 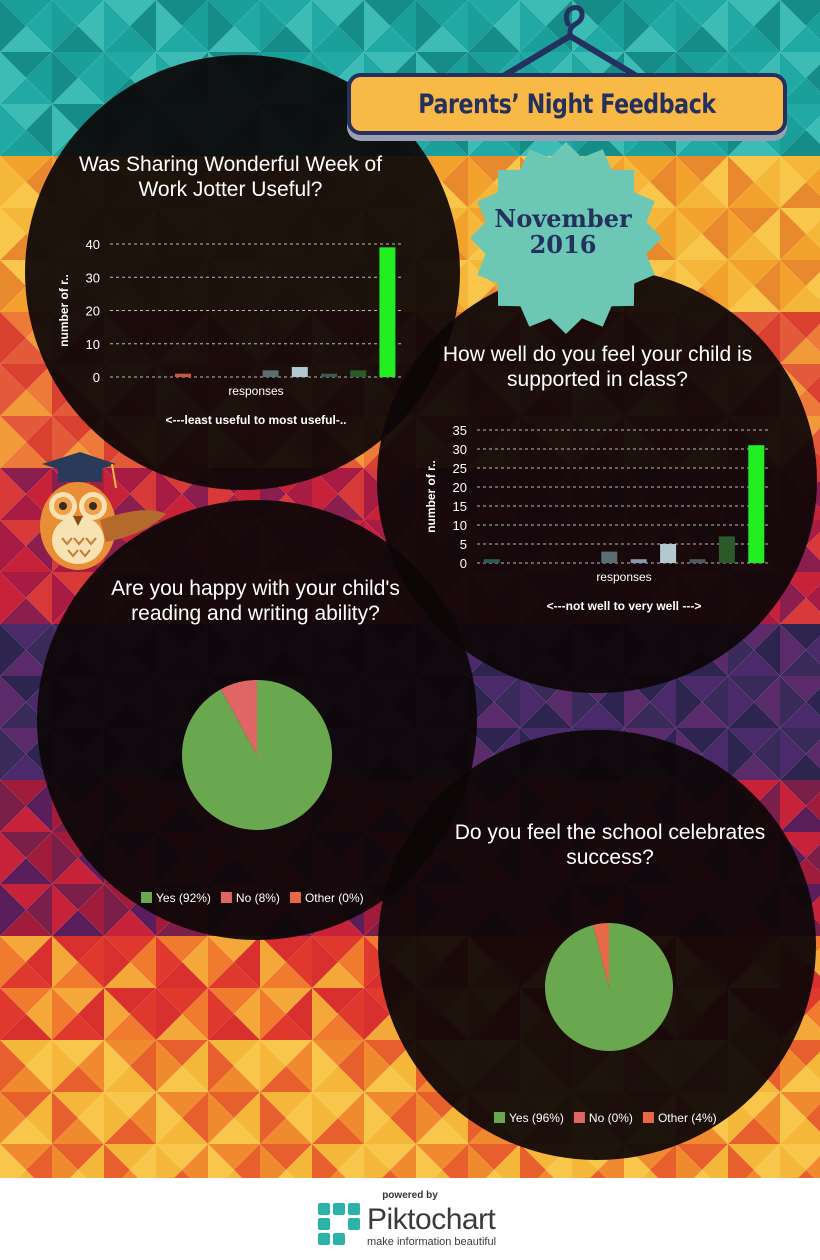 I want to click on chart1-note: <---least useful to most useful-.., so click(x=255, y=420).